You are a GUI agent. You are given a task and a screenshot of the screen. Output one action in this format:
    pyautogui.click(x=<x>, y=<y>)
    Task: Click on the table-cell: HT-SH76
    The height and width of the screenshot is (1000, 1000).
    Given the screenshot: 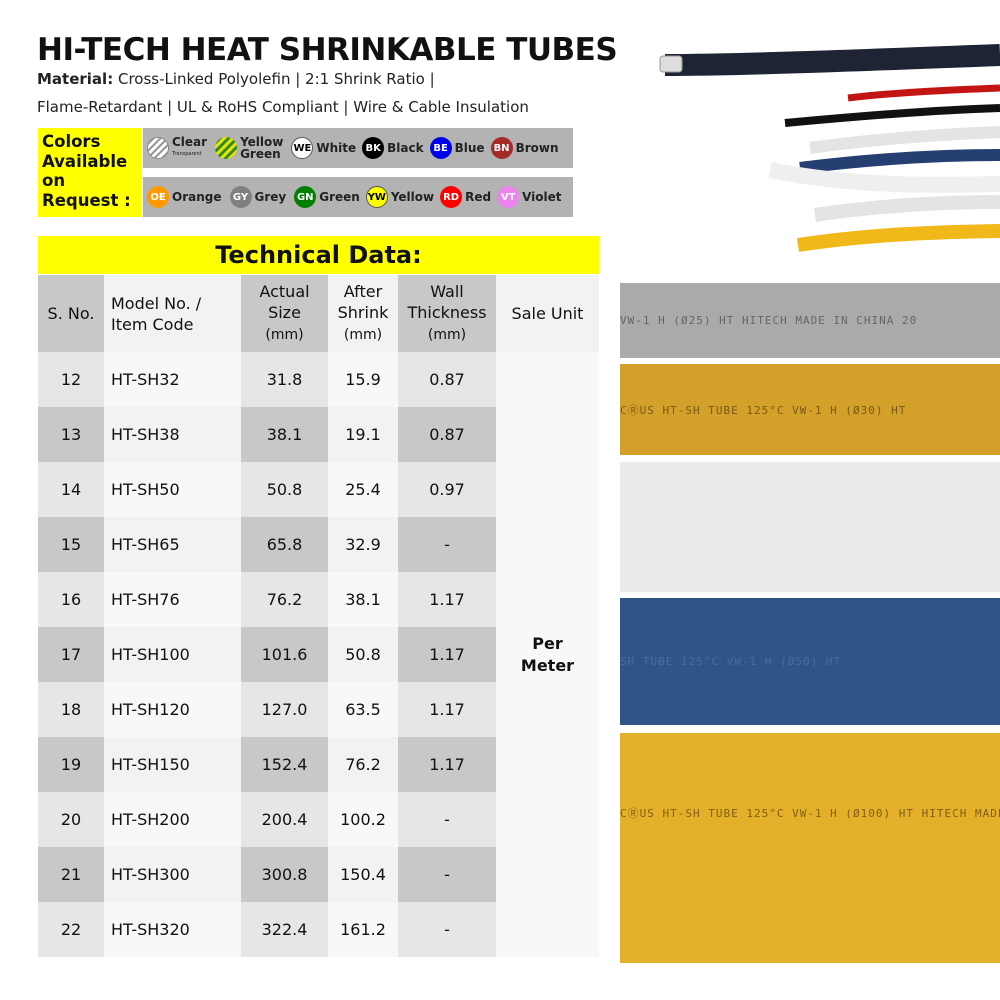 What is the action you would take?
    pyautogui.click(x=172, y=599)
    